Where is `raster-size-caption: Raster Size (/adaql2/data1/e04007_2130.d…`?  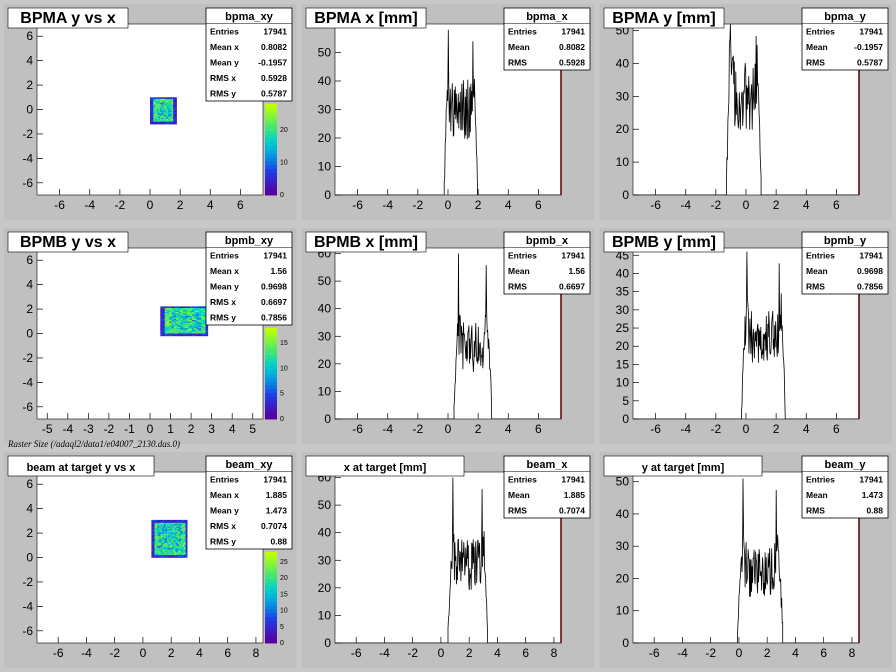 raster-size-caption: Raster Size (/adaql2/data1/e04007_2130.d… is located at coordinates (94, 444).